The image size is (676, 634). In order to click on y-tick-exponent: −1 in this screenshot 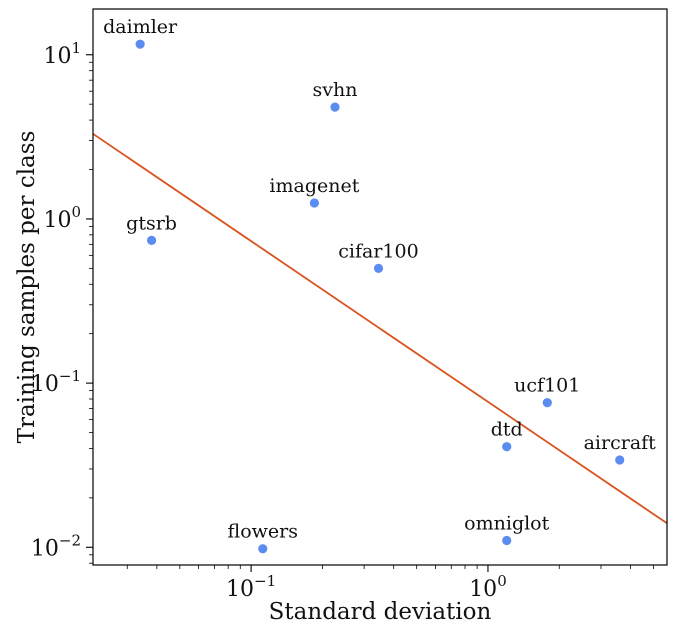, I will do `click(70, 376)`.